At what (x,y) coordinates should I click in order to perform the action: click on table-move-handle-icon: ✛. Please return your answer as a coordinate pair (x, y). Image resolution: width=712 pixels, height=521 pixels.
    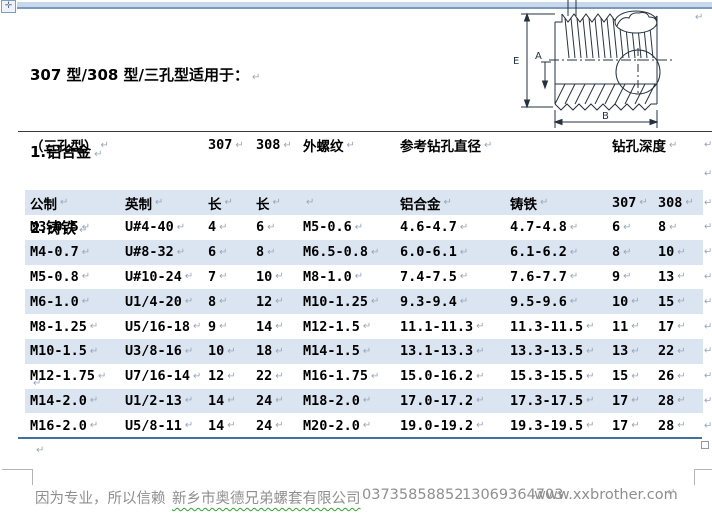
    Looking at the image, I should click on (8, 6).